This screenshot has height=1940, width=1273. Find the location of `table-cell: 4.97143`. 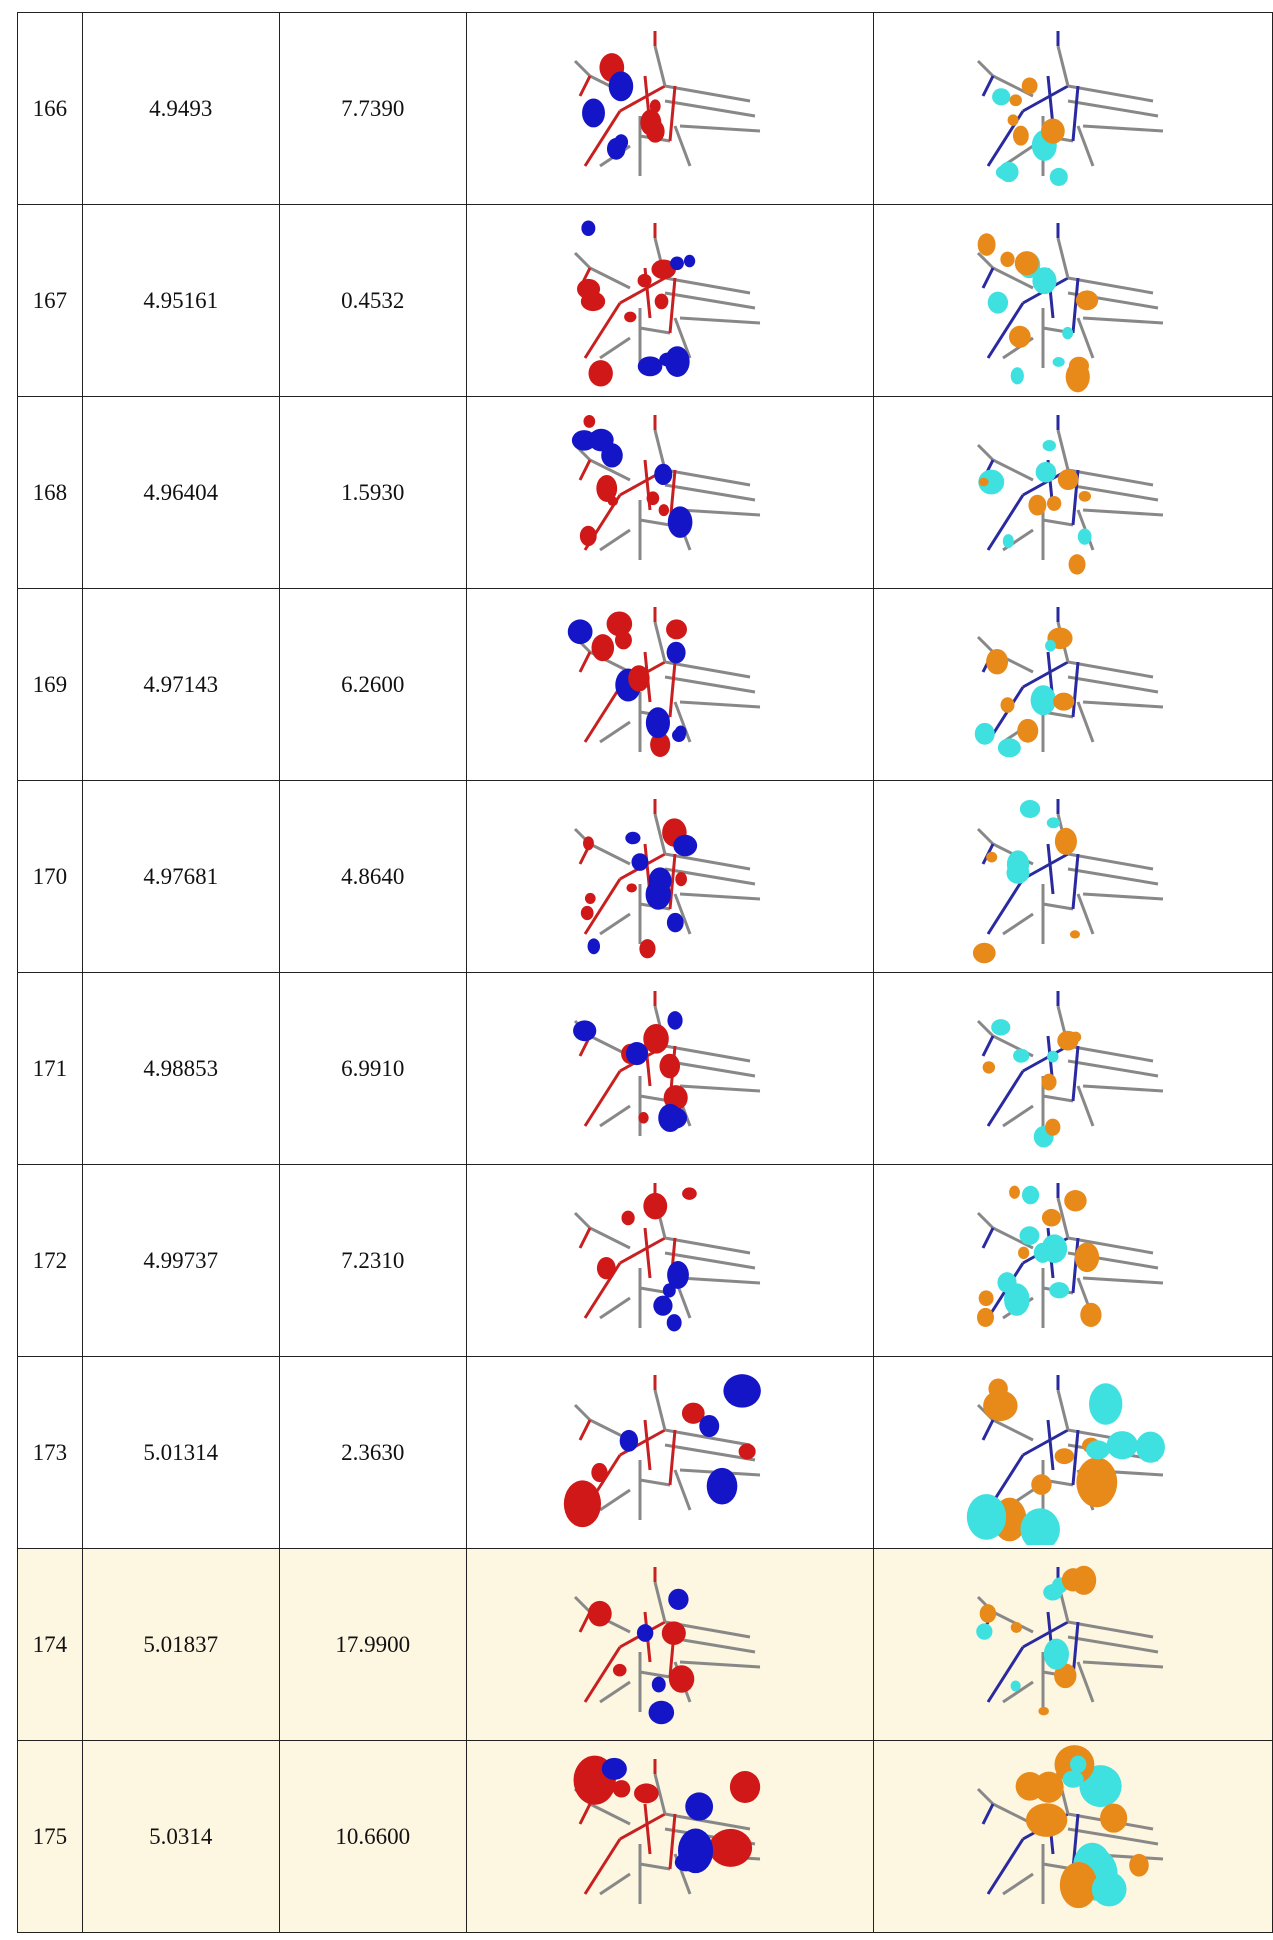

table-cell: 4.97143 is located at coordinates (180, 684).